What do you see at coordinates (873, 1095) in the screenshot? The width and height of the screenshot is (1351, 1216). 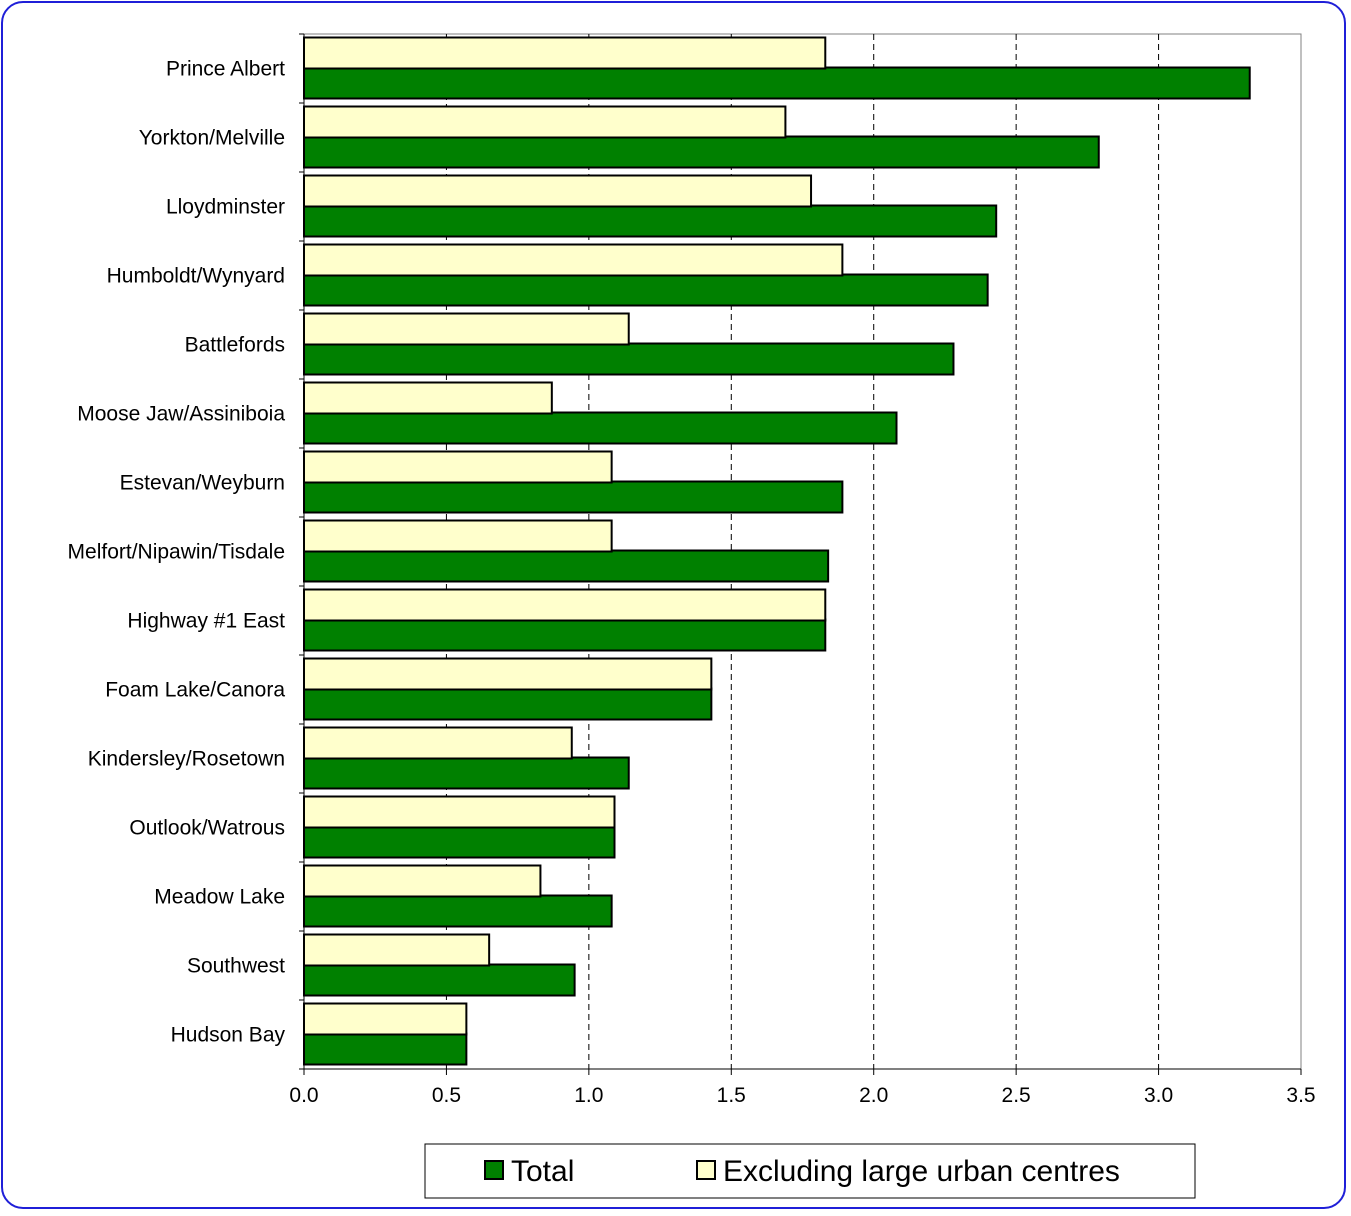 I see `x-tick-label: 2.0` at bounding box center [873, 1095].